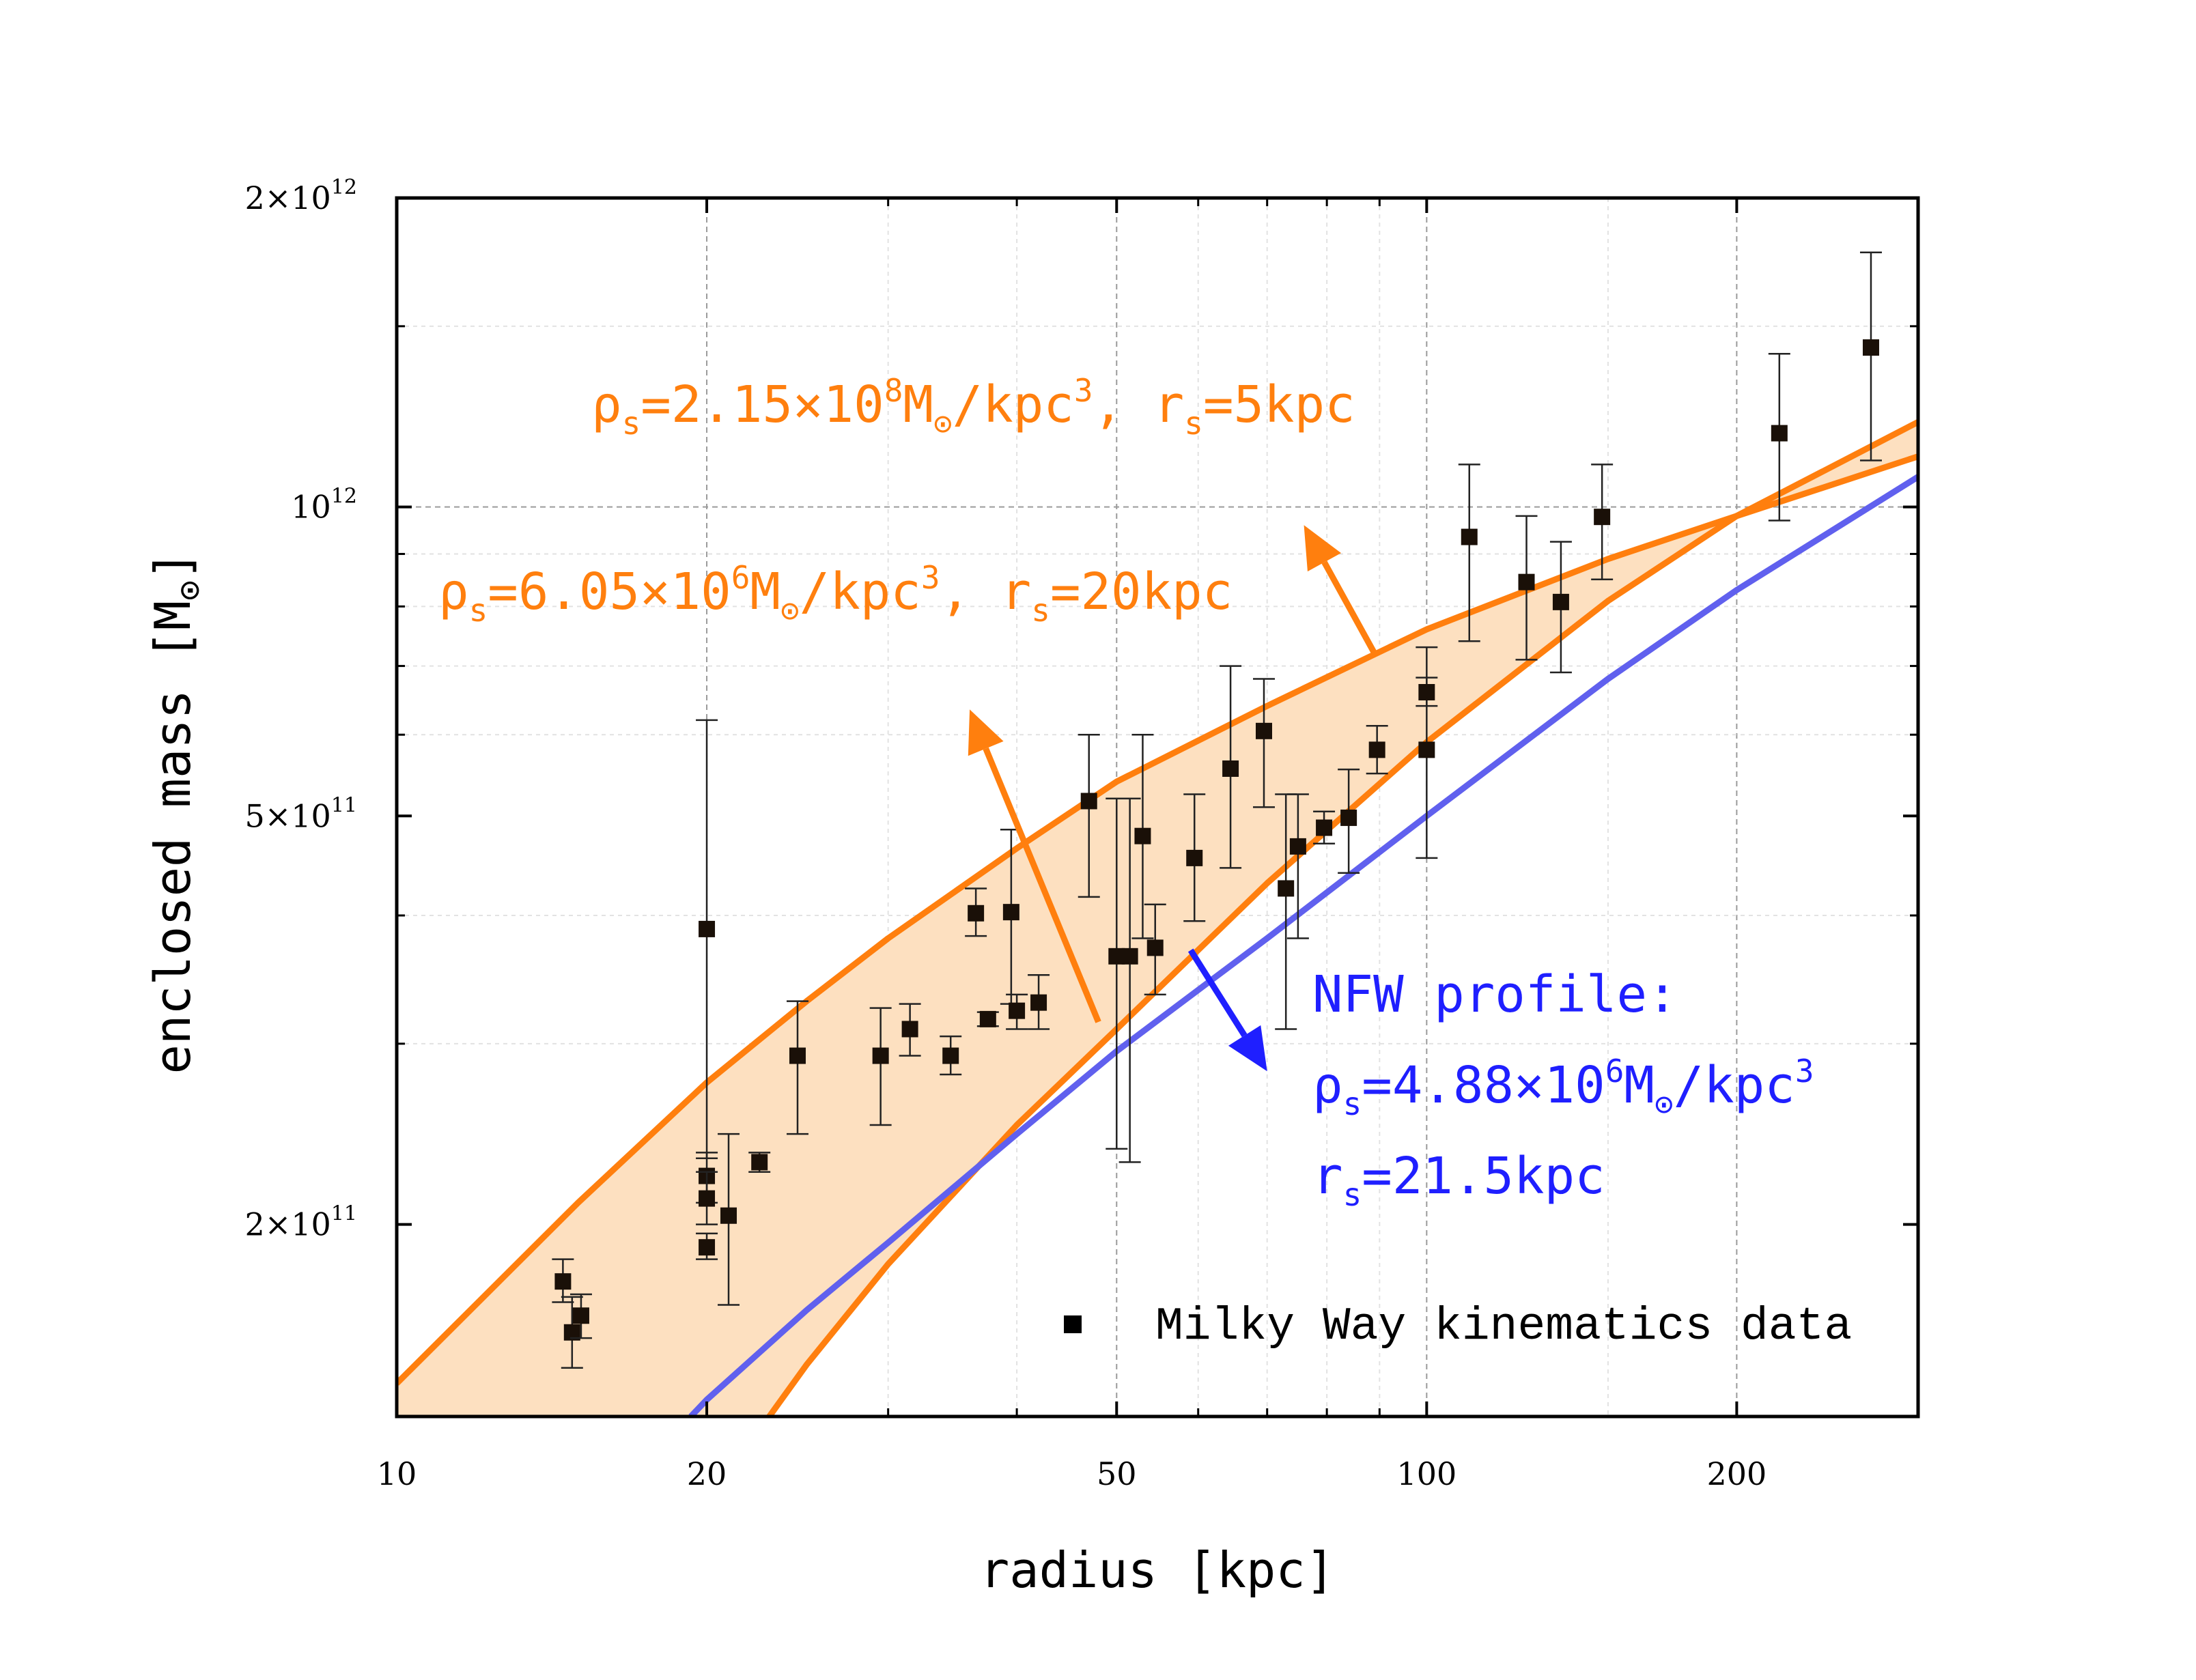 The image size is (2196, 1680). Describe the element at coordinates (300, 195) in the screenshot. I see `y-tick-label: 2×10¹²` at that location.